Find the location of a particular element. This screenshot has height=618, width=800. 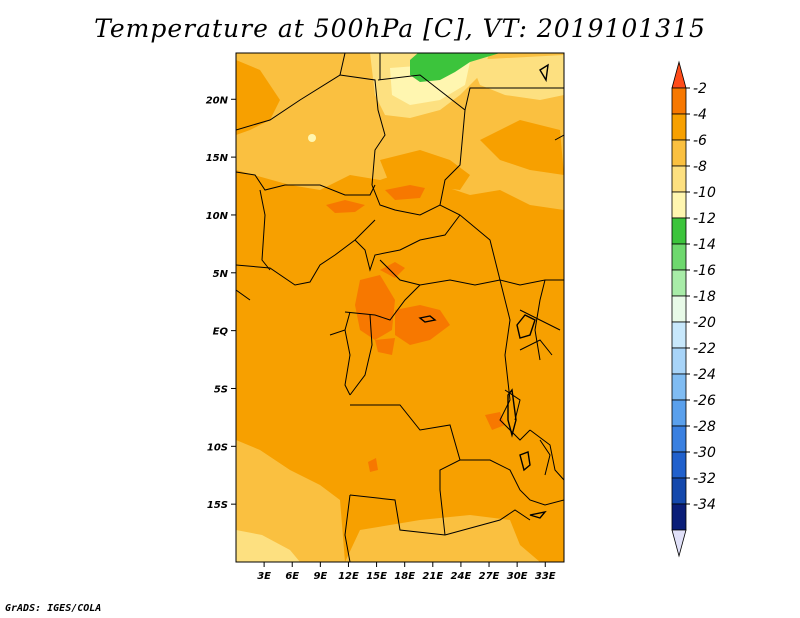

temp-zone-minus4-c is located at coordinates (375, 307).